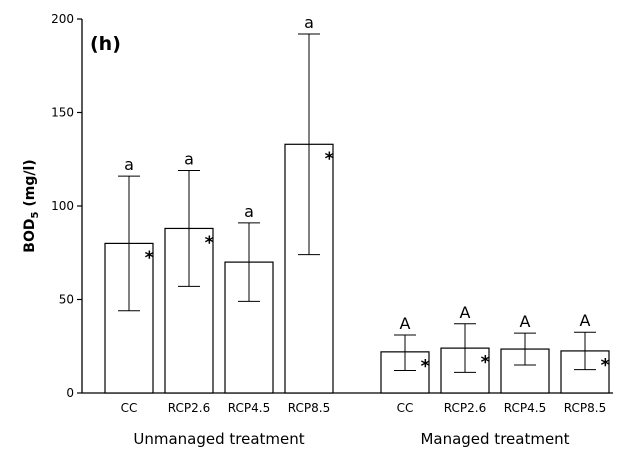 The width and height of the screenshot is (634, 452). I want to click on y-tick-label-0: 0, so click(70, 393).